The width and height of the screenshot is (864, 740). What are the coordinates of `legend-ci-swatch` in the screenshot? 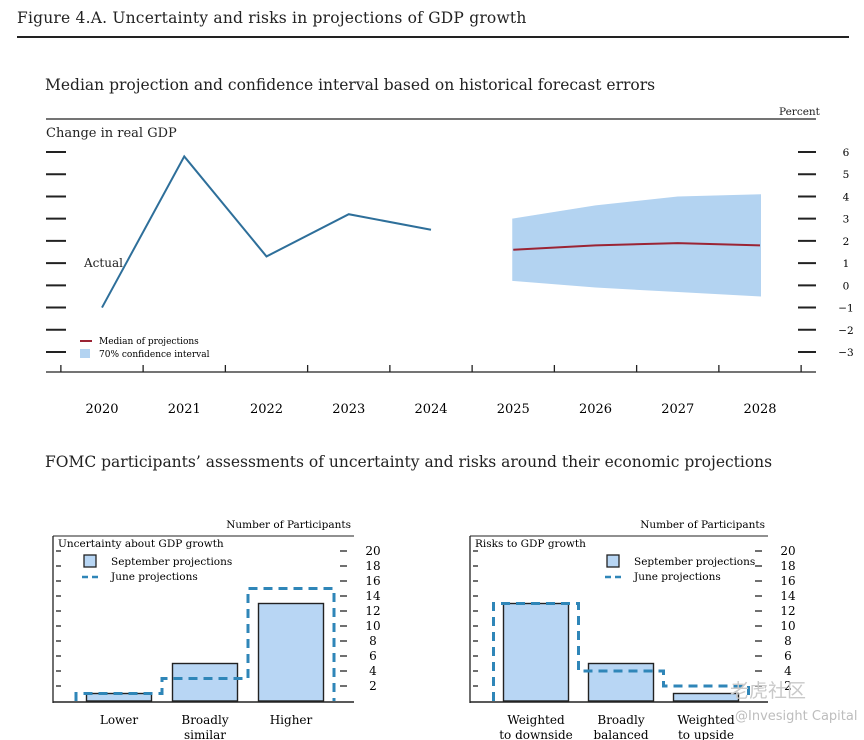 It's located at (85, 353).